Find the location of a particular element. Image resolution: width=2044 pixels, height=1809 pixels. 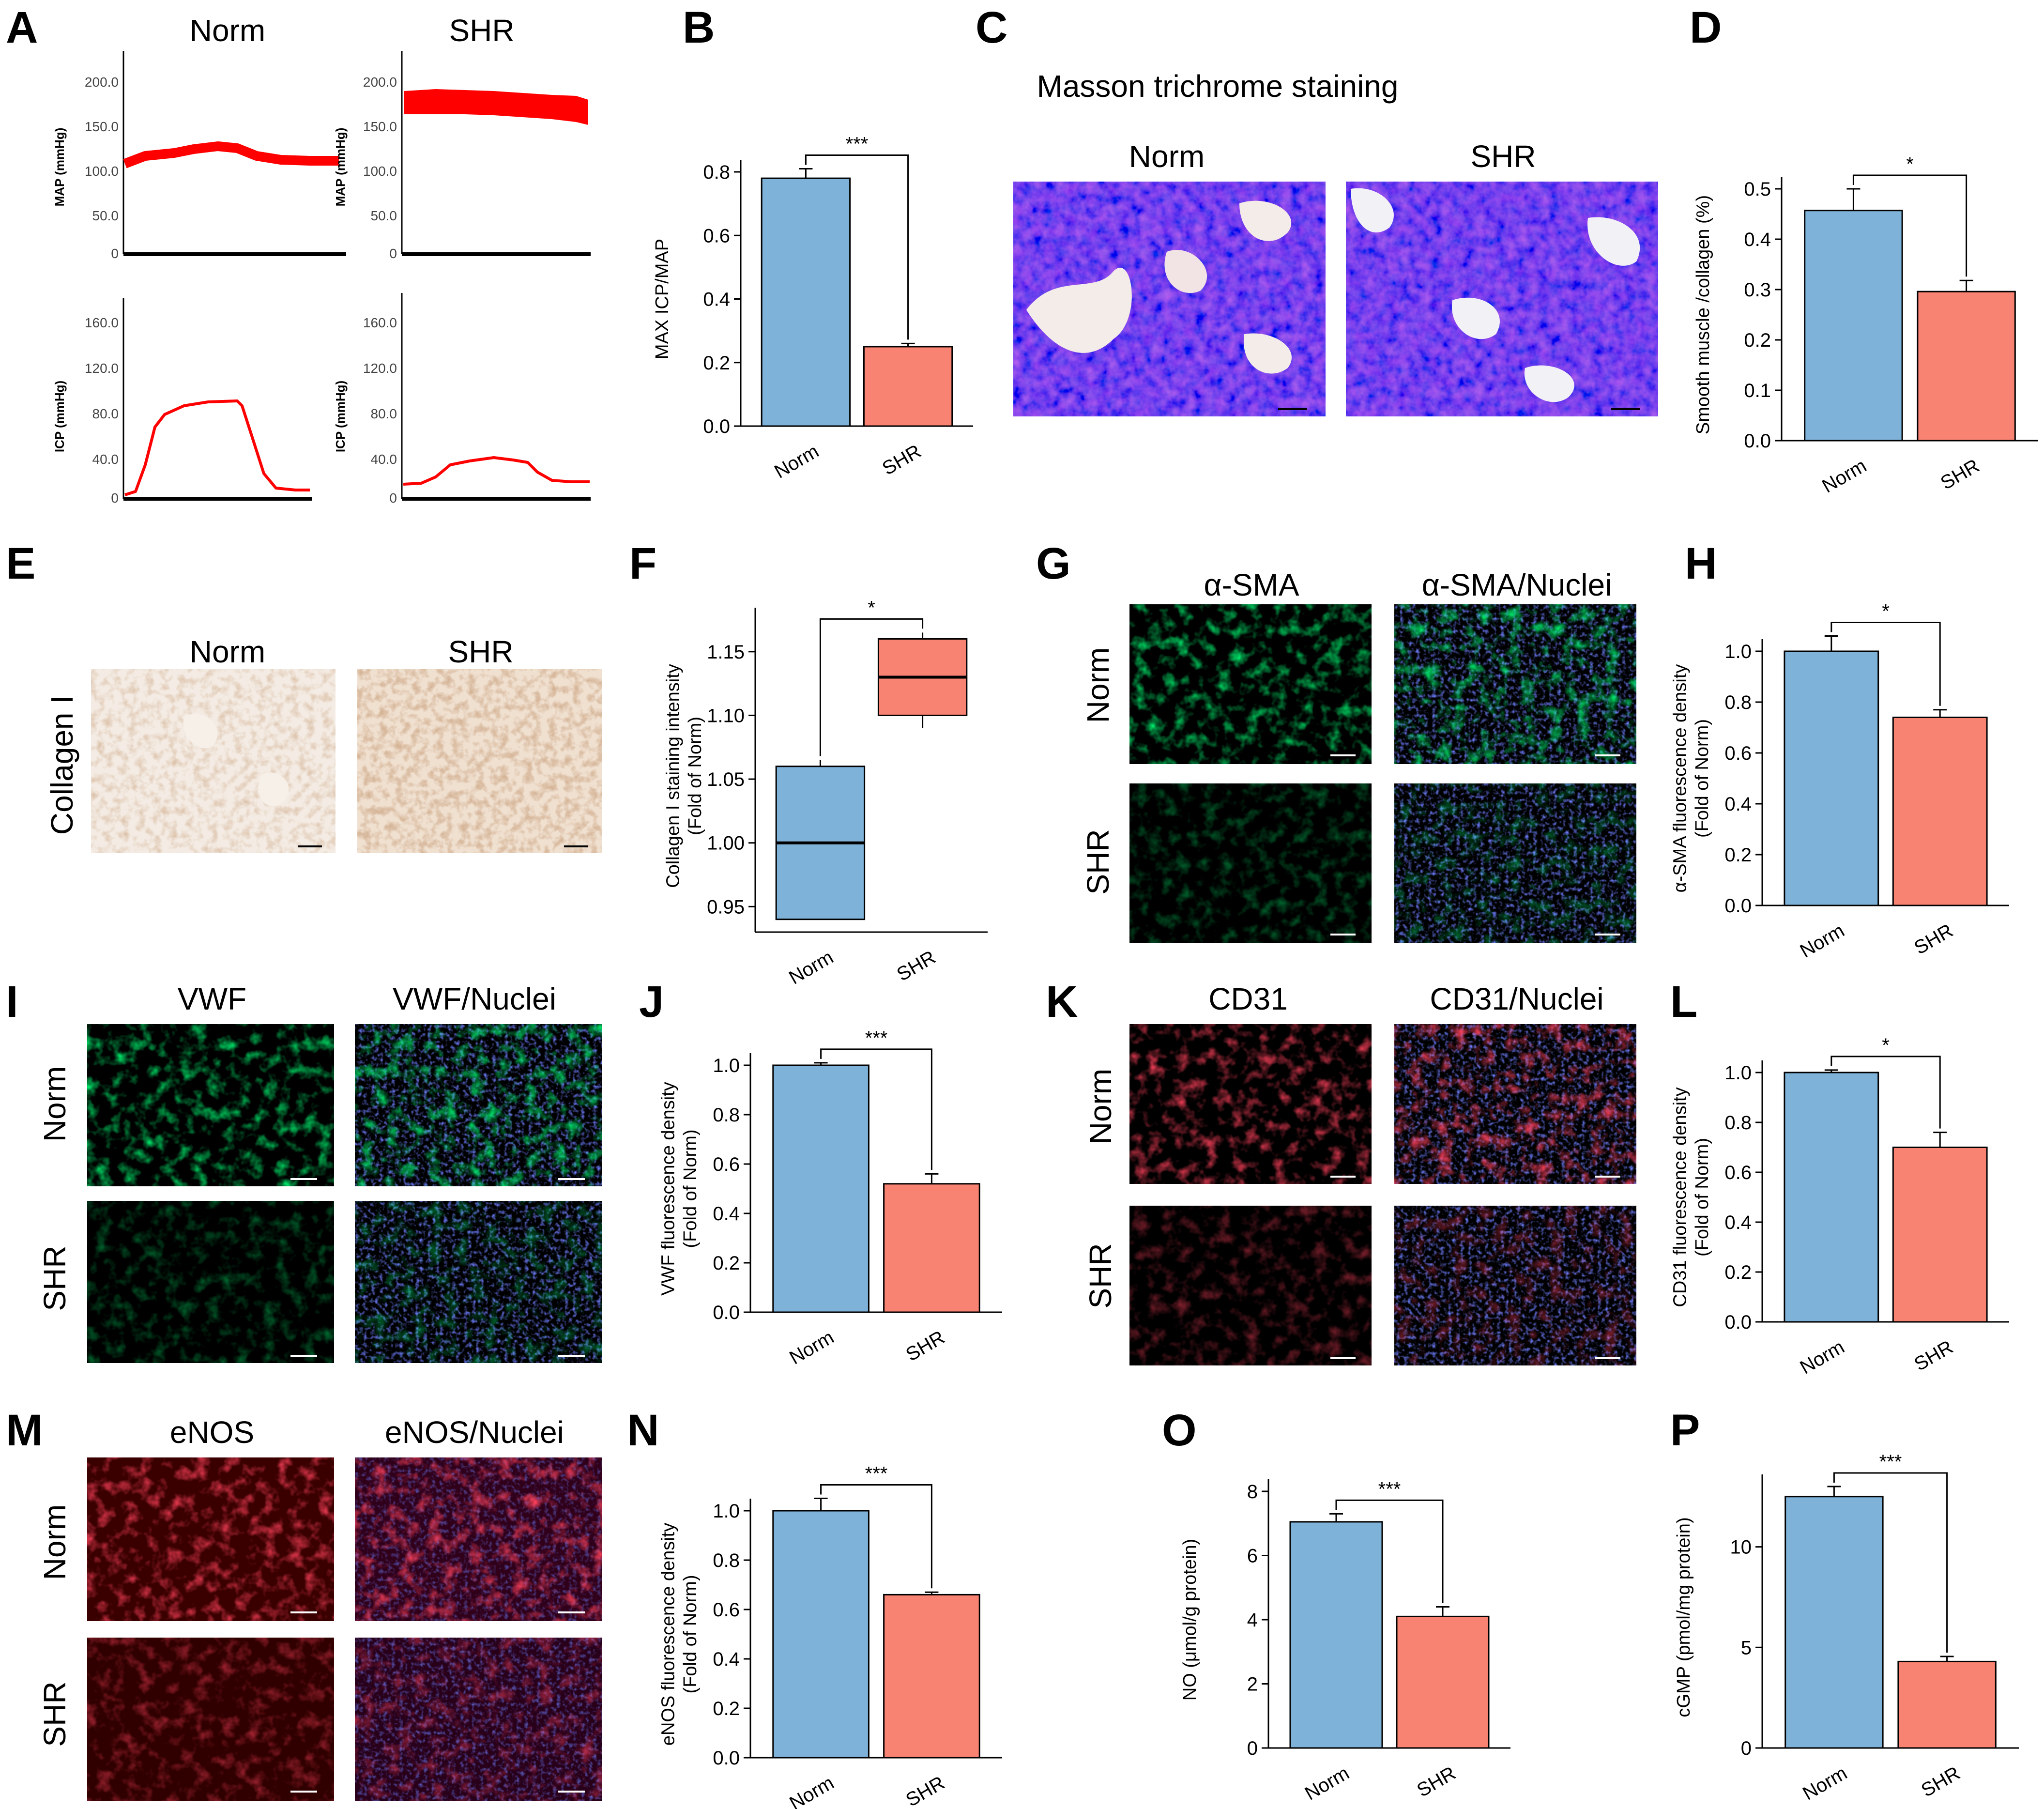

chart-b-bar is located at coordinates (908, 386).